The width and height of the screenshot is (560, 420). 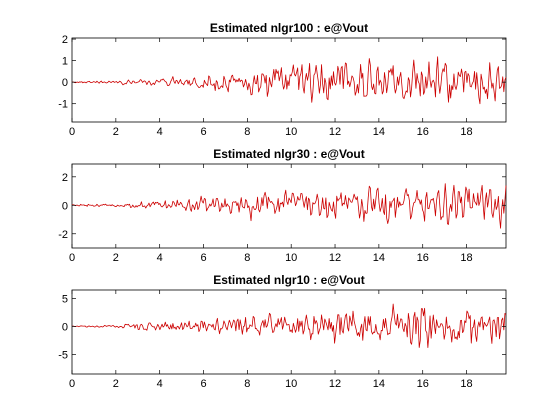 I want to click on y-tick-label: 5, so click(x=65, y=299).